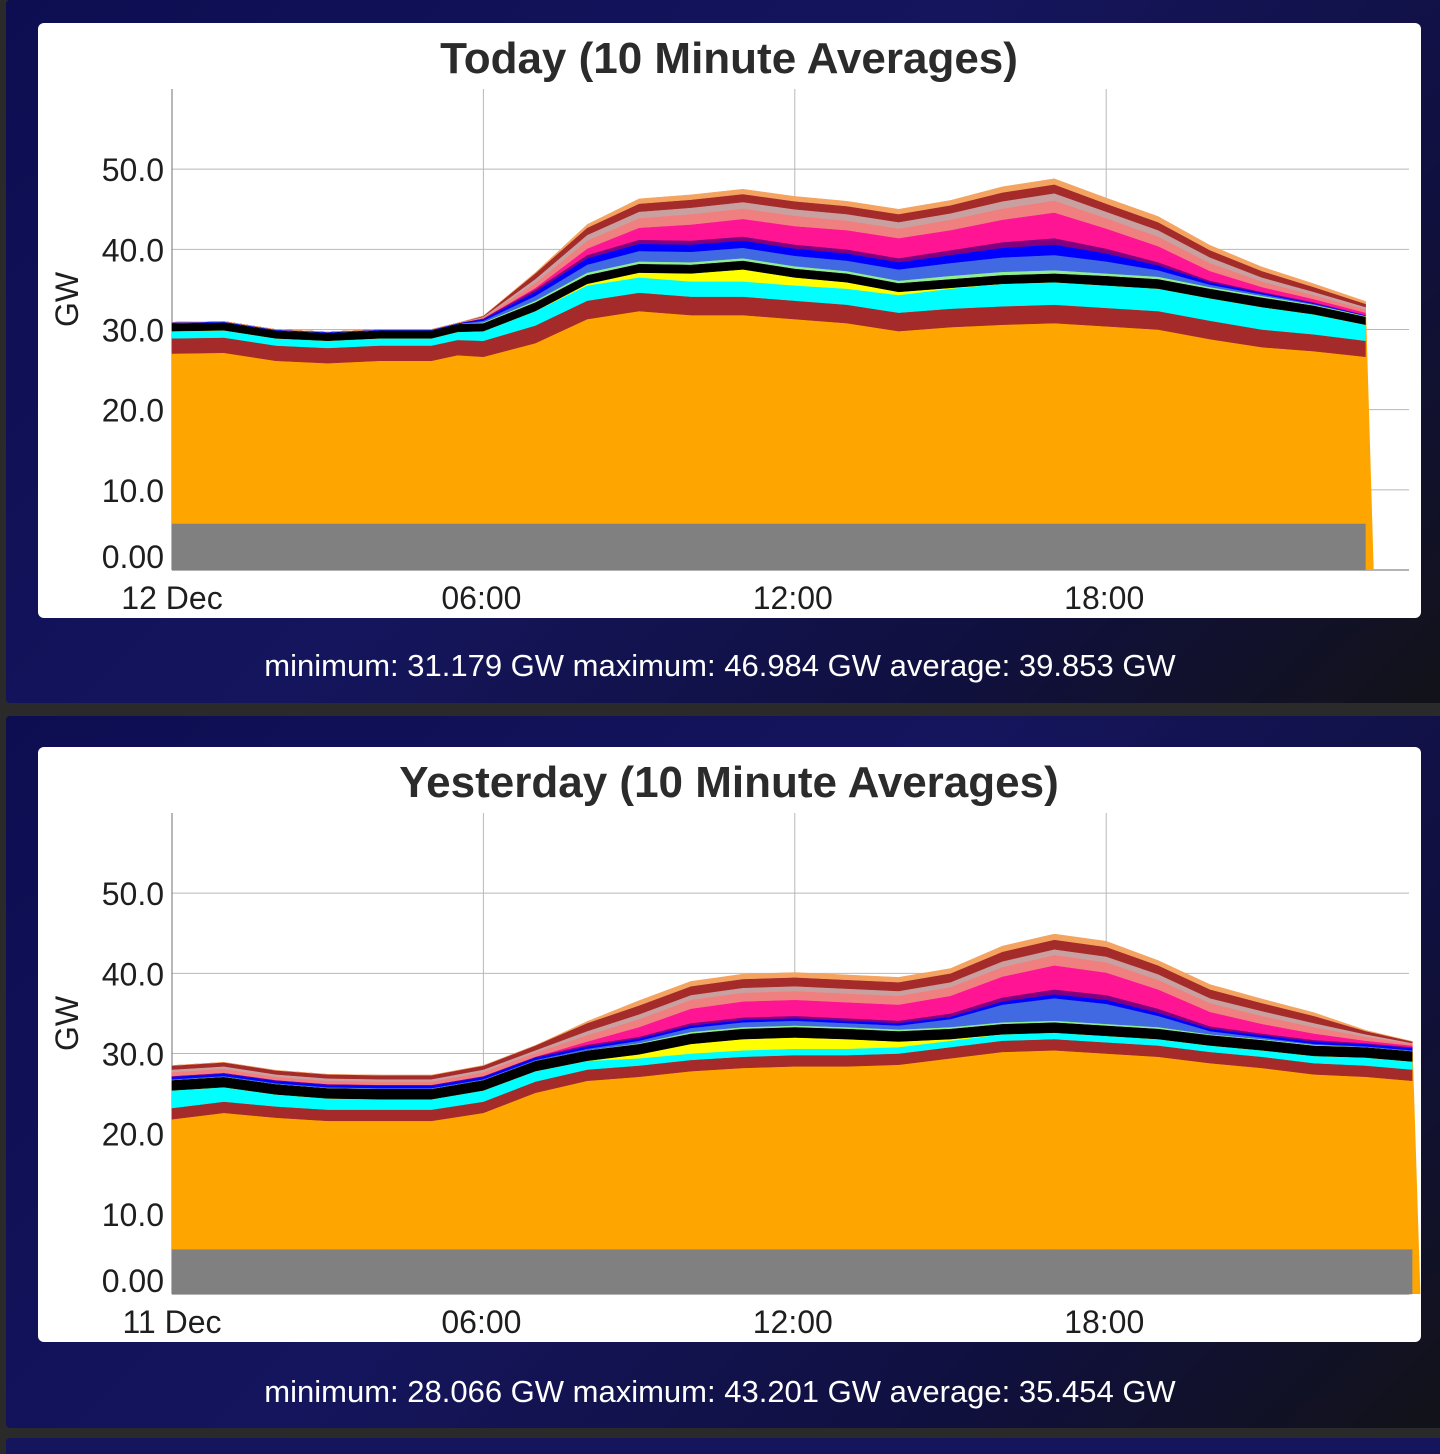 The width and height of the screenshot is (1440, 1454). What do you see at coordinates (723, 1446) in the screenshot?
I see `next-panel-edge` at bounding box center [723, 1446].